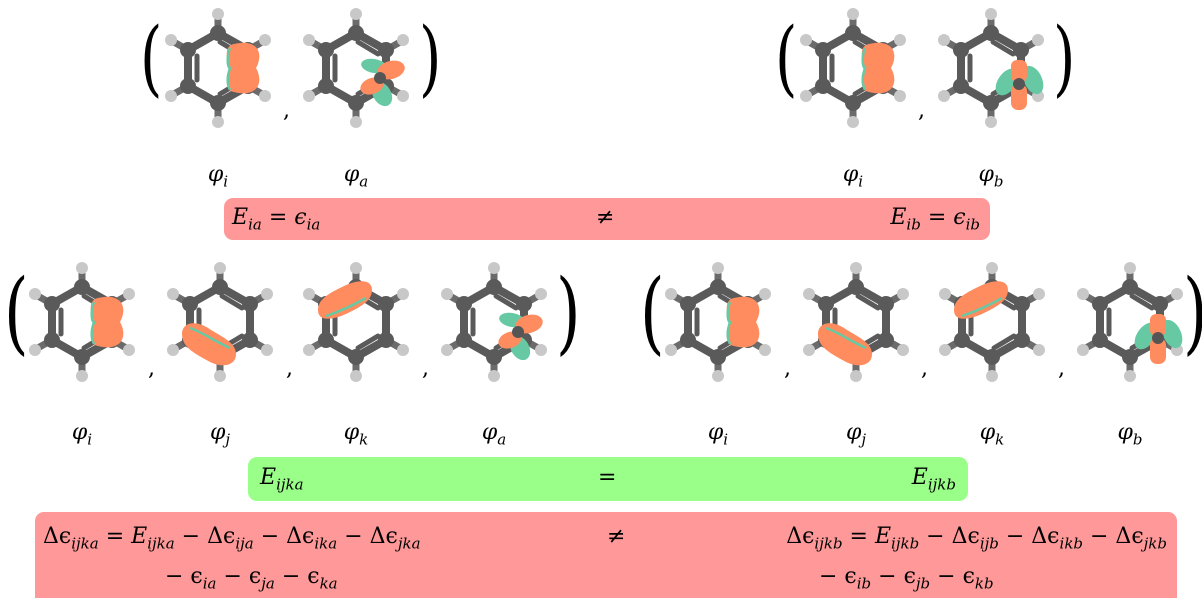 This screenshot has width=1202, height=598. Describe the element at coordinates (251, 578) in the screenshot. I see `left-correlation-line2: − ϵia − ϵja − ϵka` at that location.